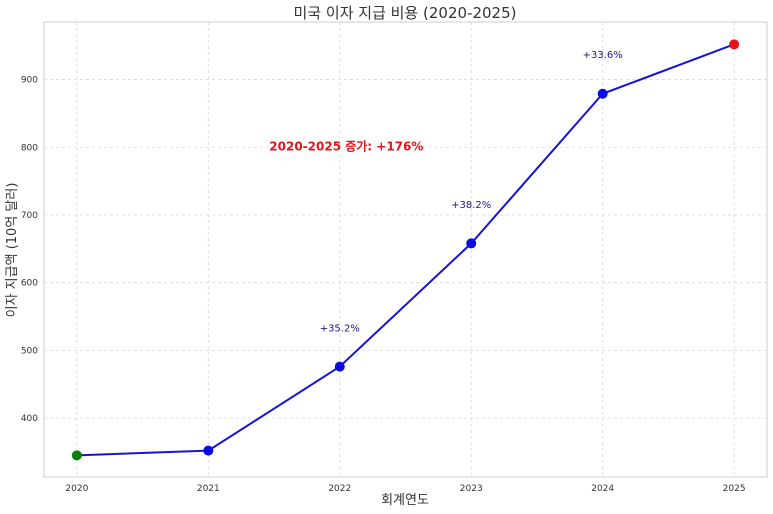  I want to click on chart-title: 미국 이자 지급 비용 (2020-2025), so click(405, 13).